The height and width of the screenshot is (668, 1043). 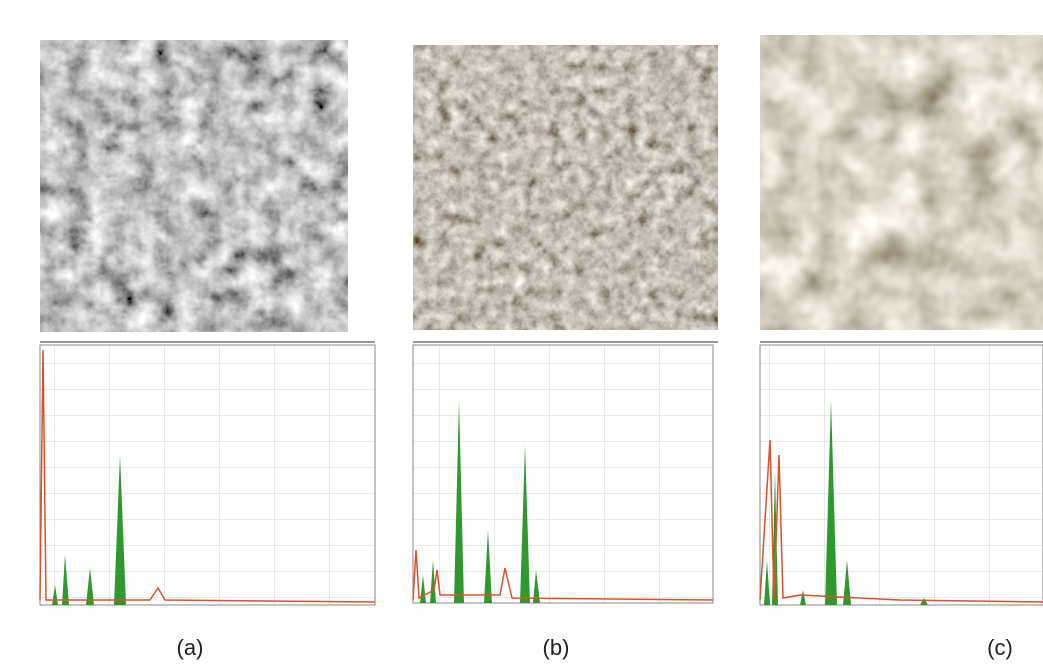 I want to click on panel-label: (c), so click(x=1000, y=647).